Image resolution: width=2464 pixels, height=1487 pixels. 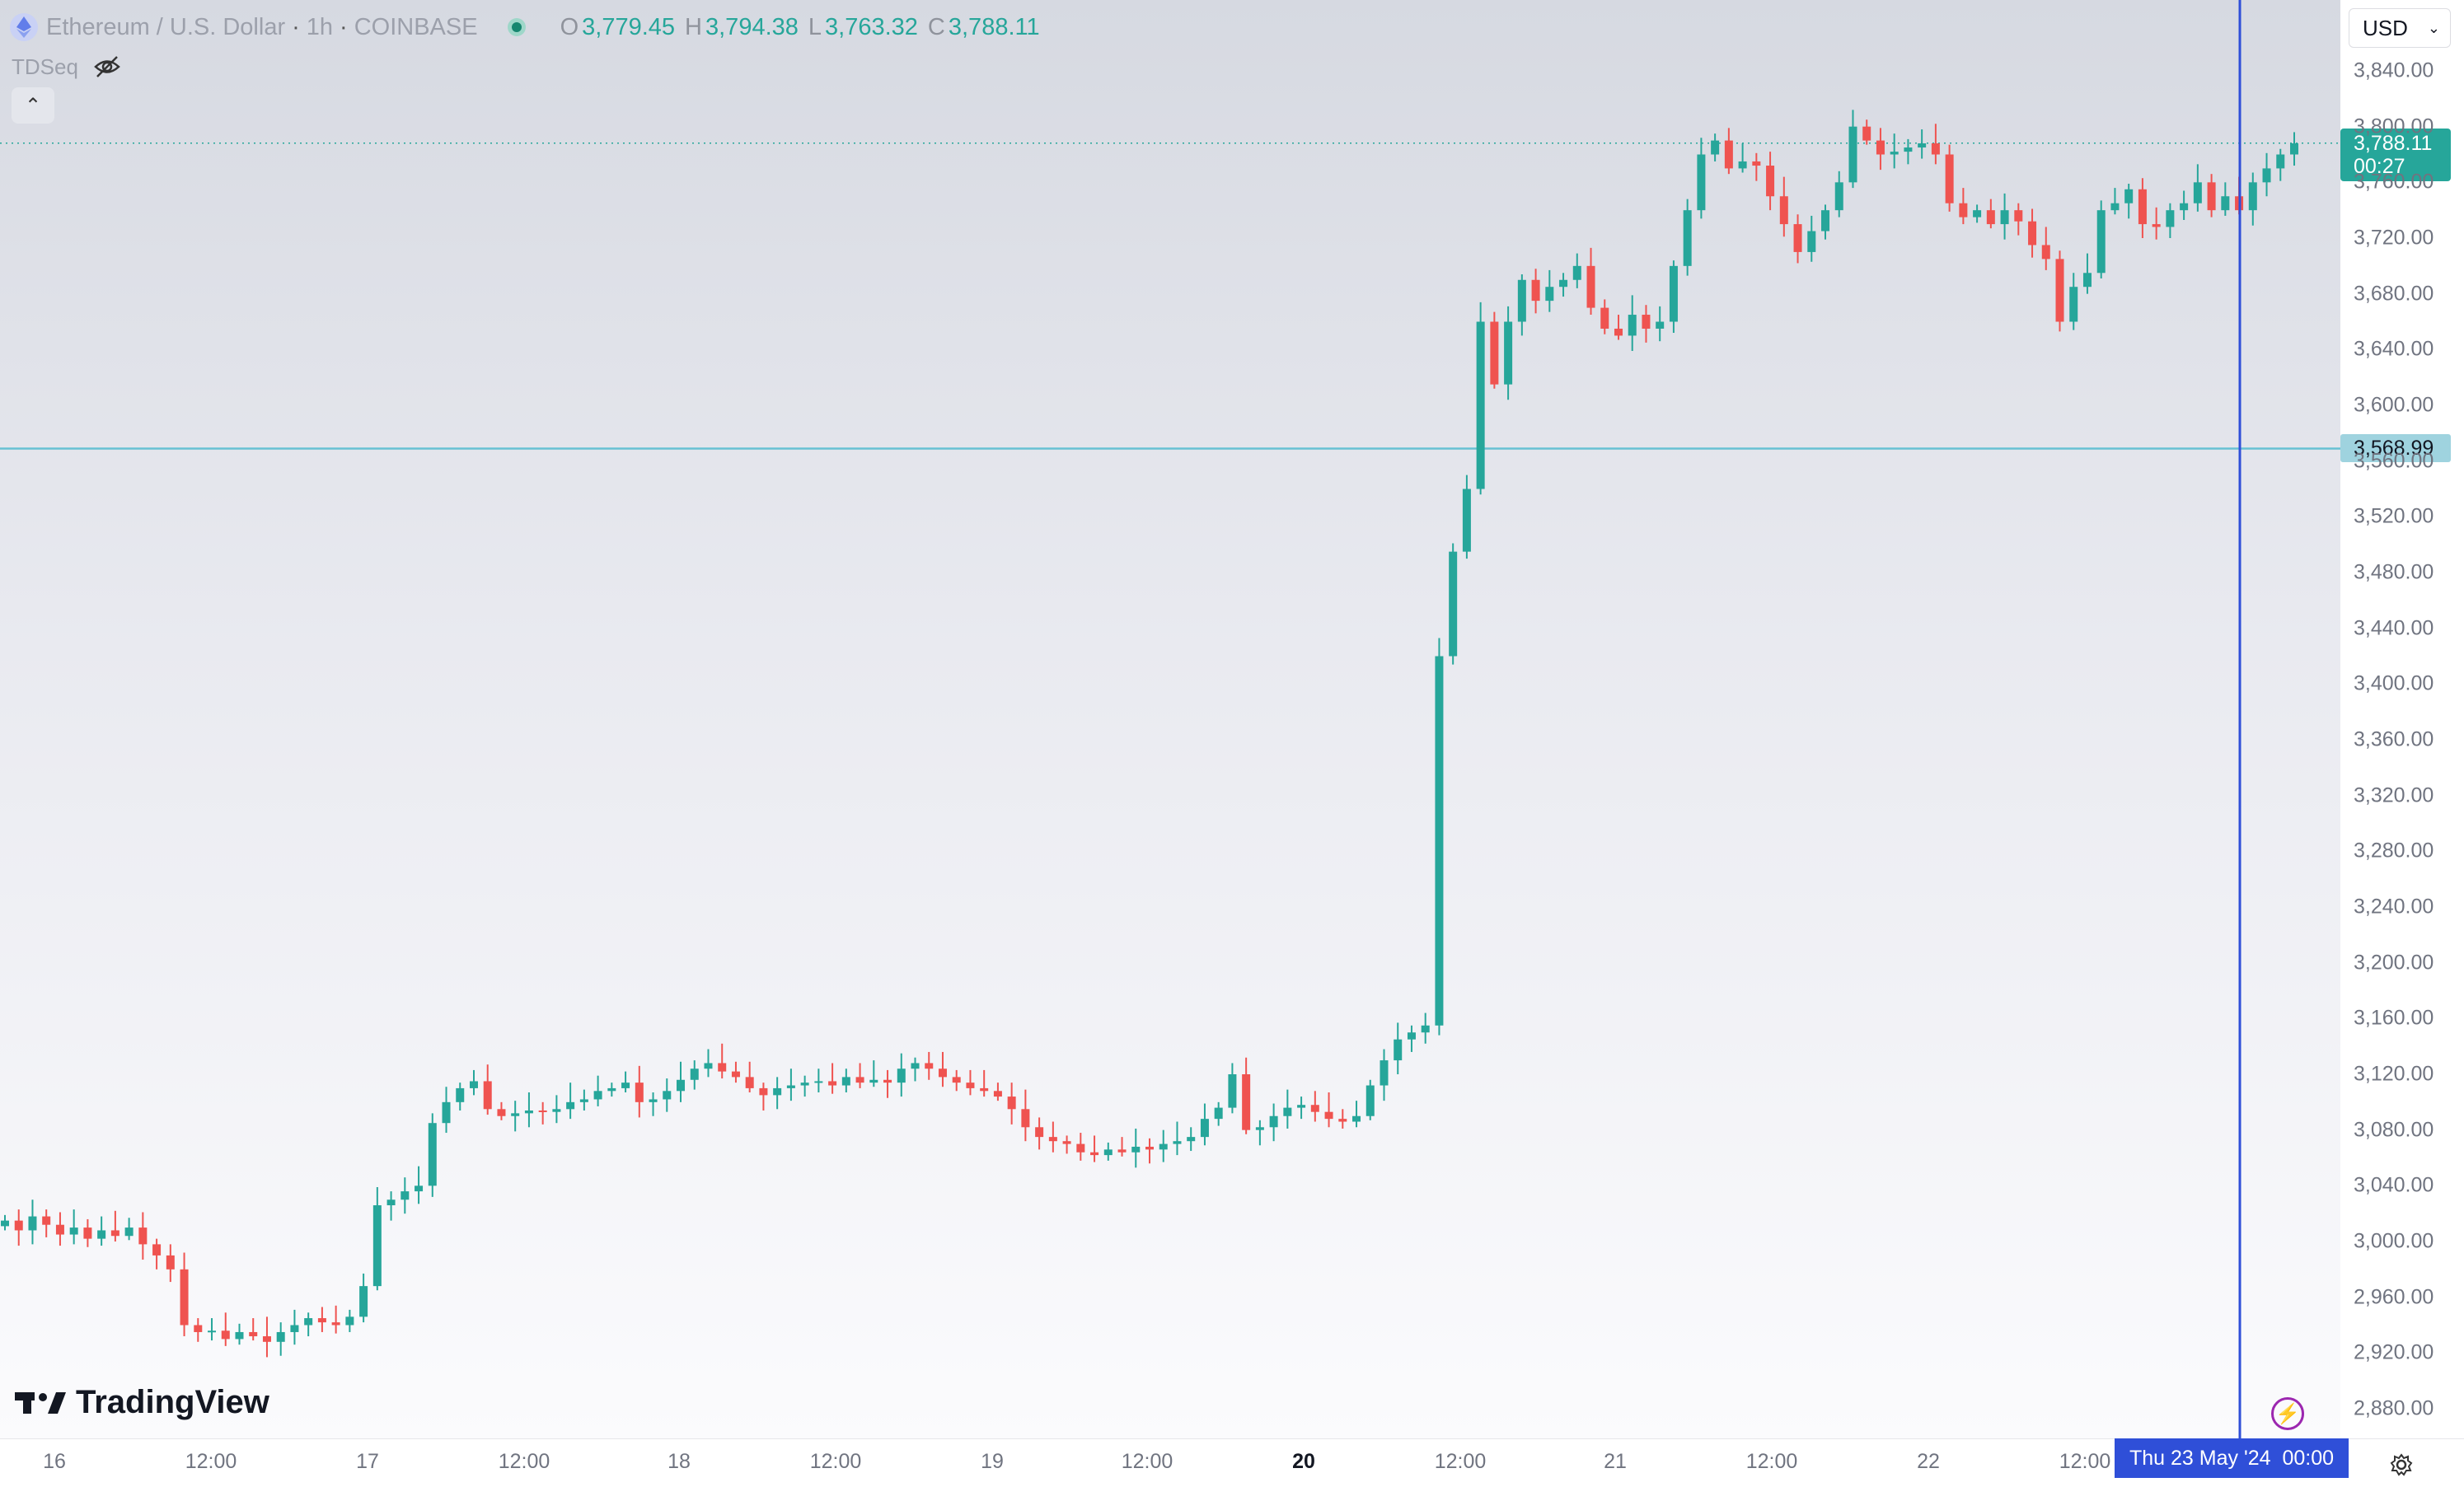 What do you see at coordinates (40, 1403) in the screenshot?
I see `tradingview-mark-icon` at bounding box center [40, 1403].